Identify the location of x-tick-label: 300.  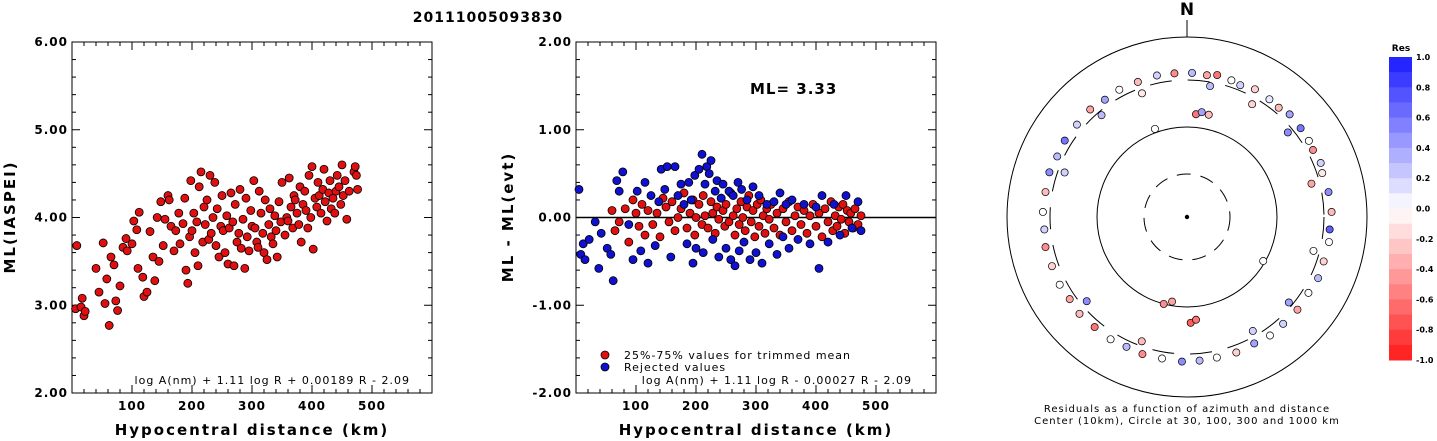
(756, 406).